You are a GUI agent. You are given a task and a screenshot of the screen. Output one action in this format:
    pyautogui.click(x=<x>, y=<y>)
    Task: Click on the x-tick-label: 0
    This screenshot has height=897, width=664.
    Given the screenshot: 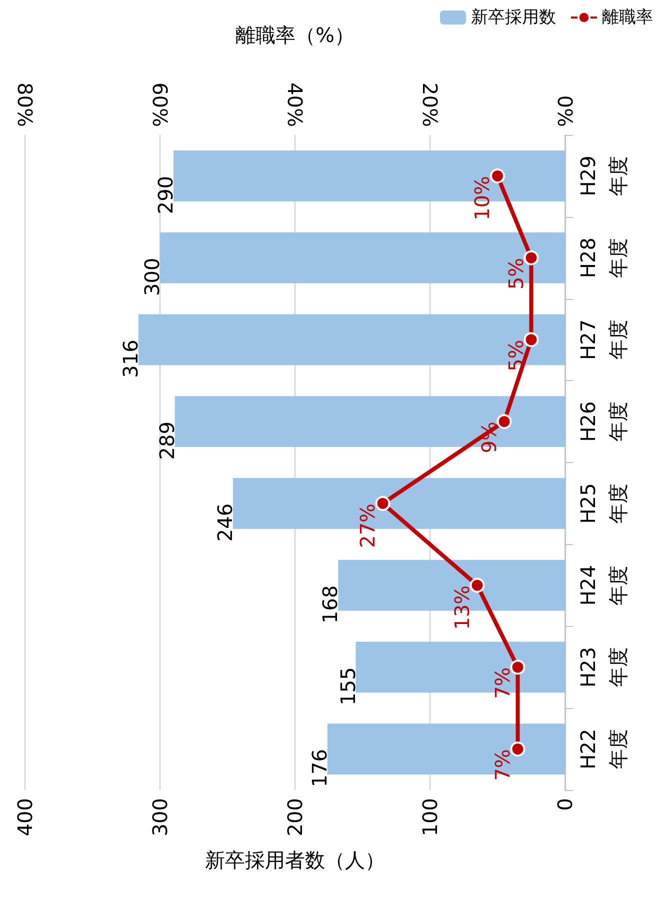 What is the action you would take?
    pyautogui.click(x=565, y=804)
    